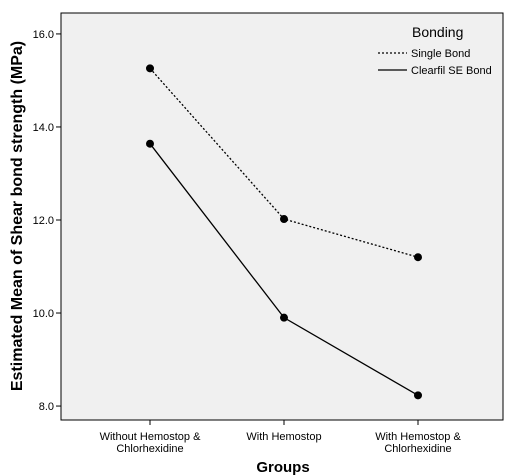 The image size is (507, 475). Describe the element at coordinates (437, 32) in the screenshot. I see `legend-title: Bonding` at that location.